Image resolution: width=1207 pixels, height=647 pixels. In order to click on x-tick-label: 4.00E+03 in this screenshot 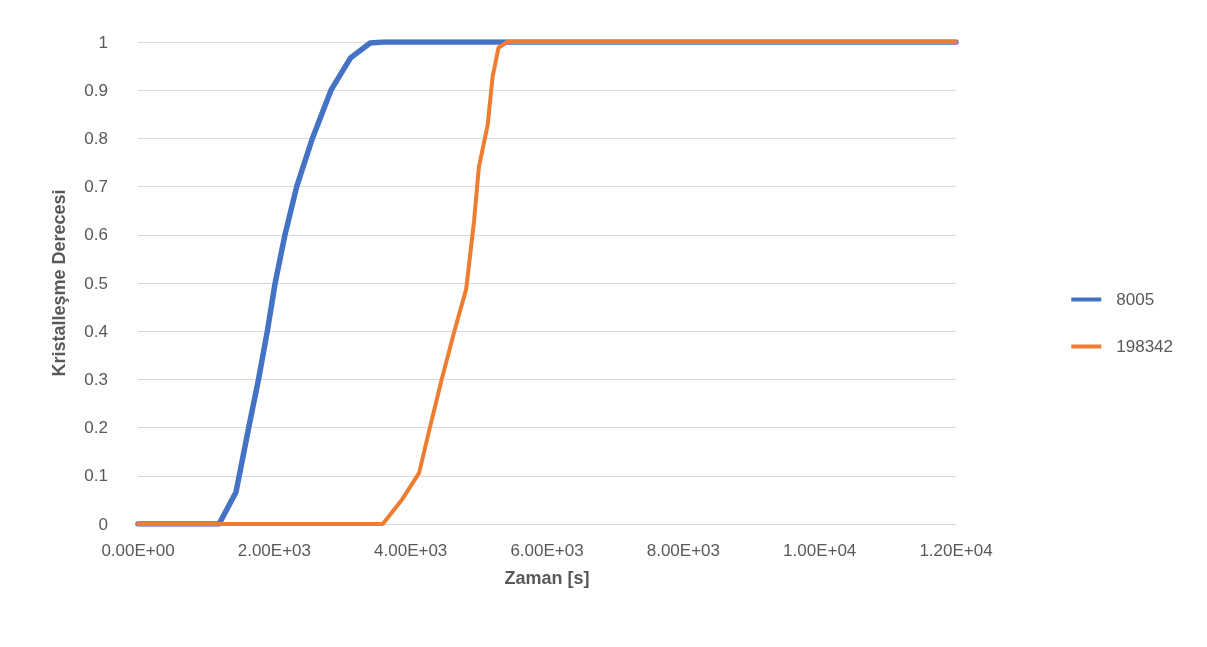, I will do `click(411, 550)`.